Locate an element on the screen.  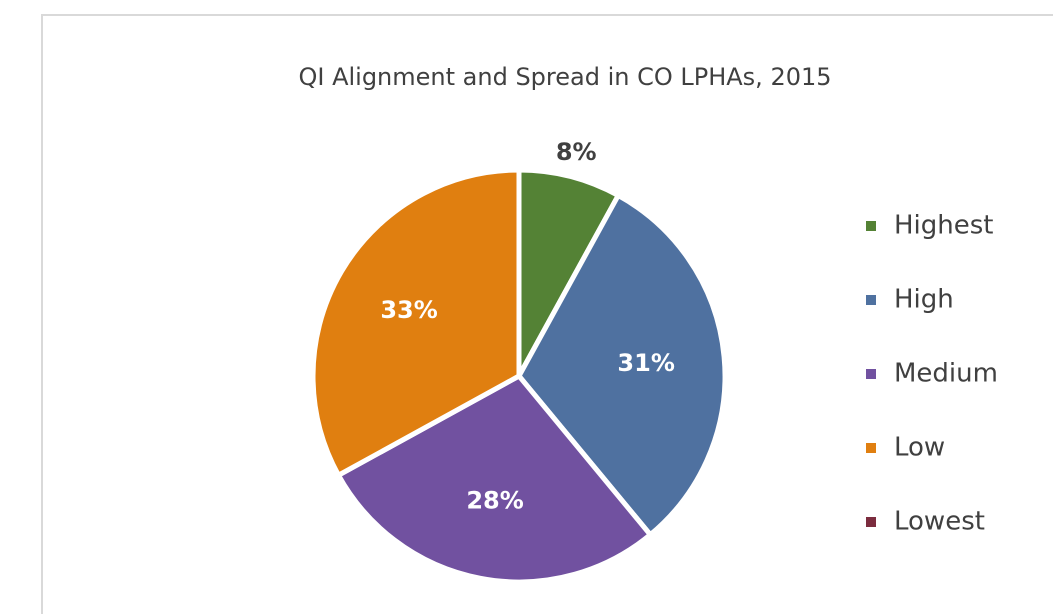
legend-label: Low is located at coordinates (919, 448).